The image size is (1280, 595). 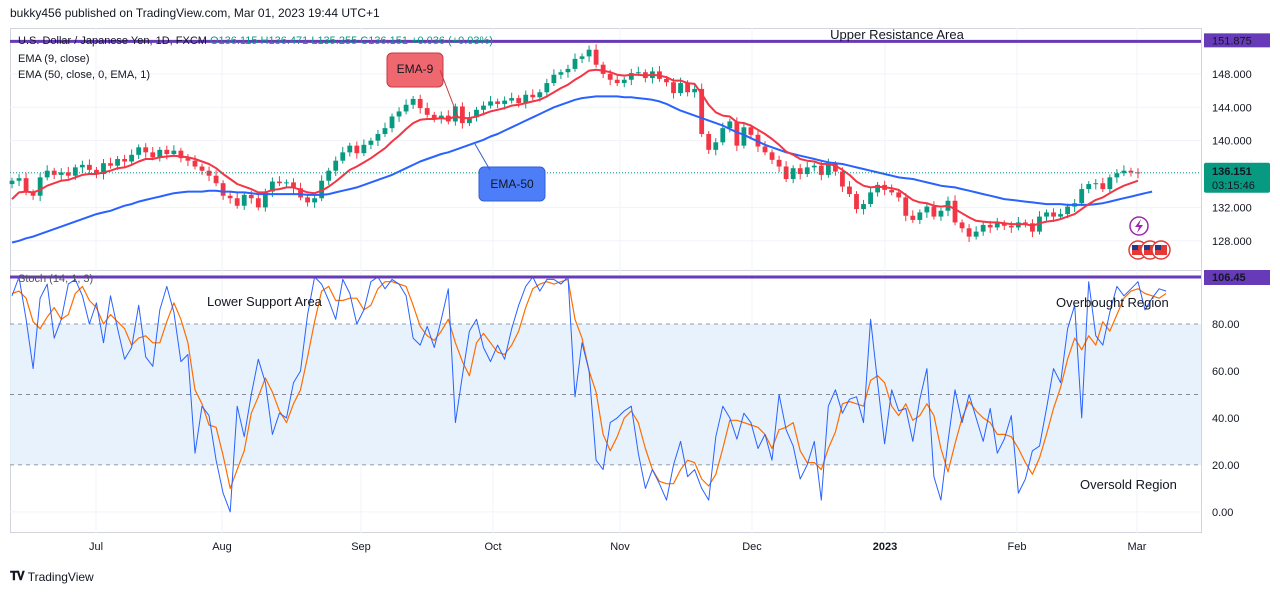 What do you see at coordinates (84, 75) in the screenshot?
I see `legend-ema50: EMA (50, close, 0, EMA, 1)` at bounding box center [84, 75].